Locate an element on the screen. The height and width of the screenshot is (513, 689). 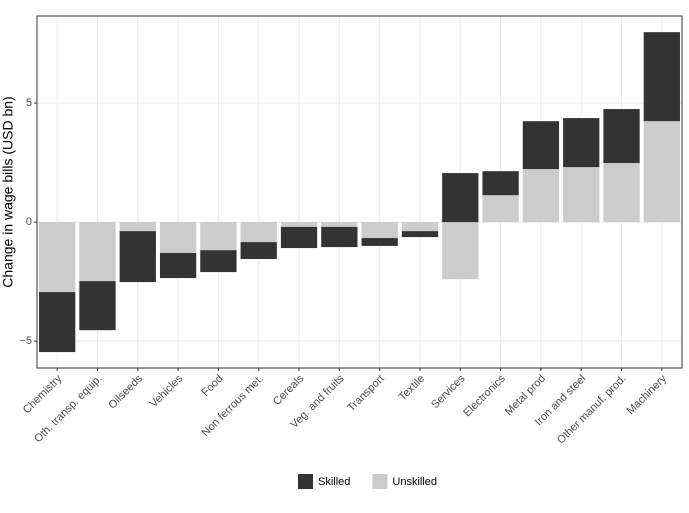
y-axis-label: Change in wage bills (USD bn) is located at coordinates (8, 191).